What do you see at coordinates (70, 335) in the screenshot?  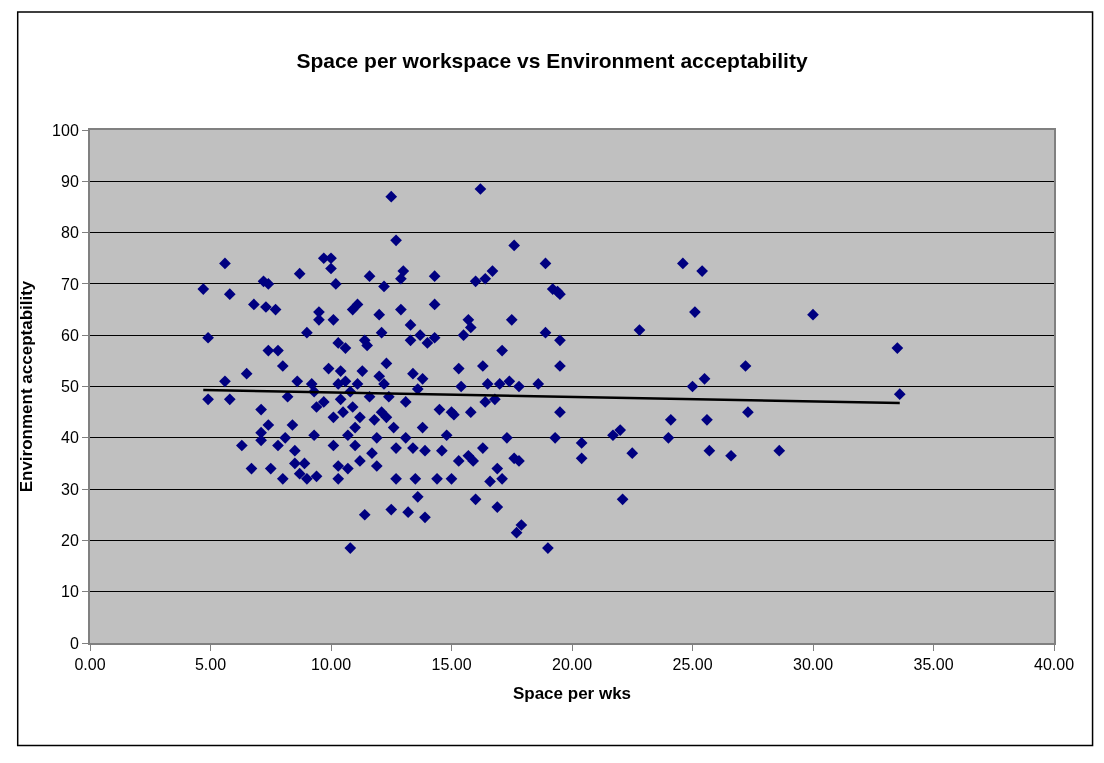 I see `y-tick-label: 60` at bounding box center [70, 335].